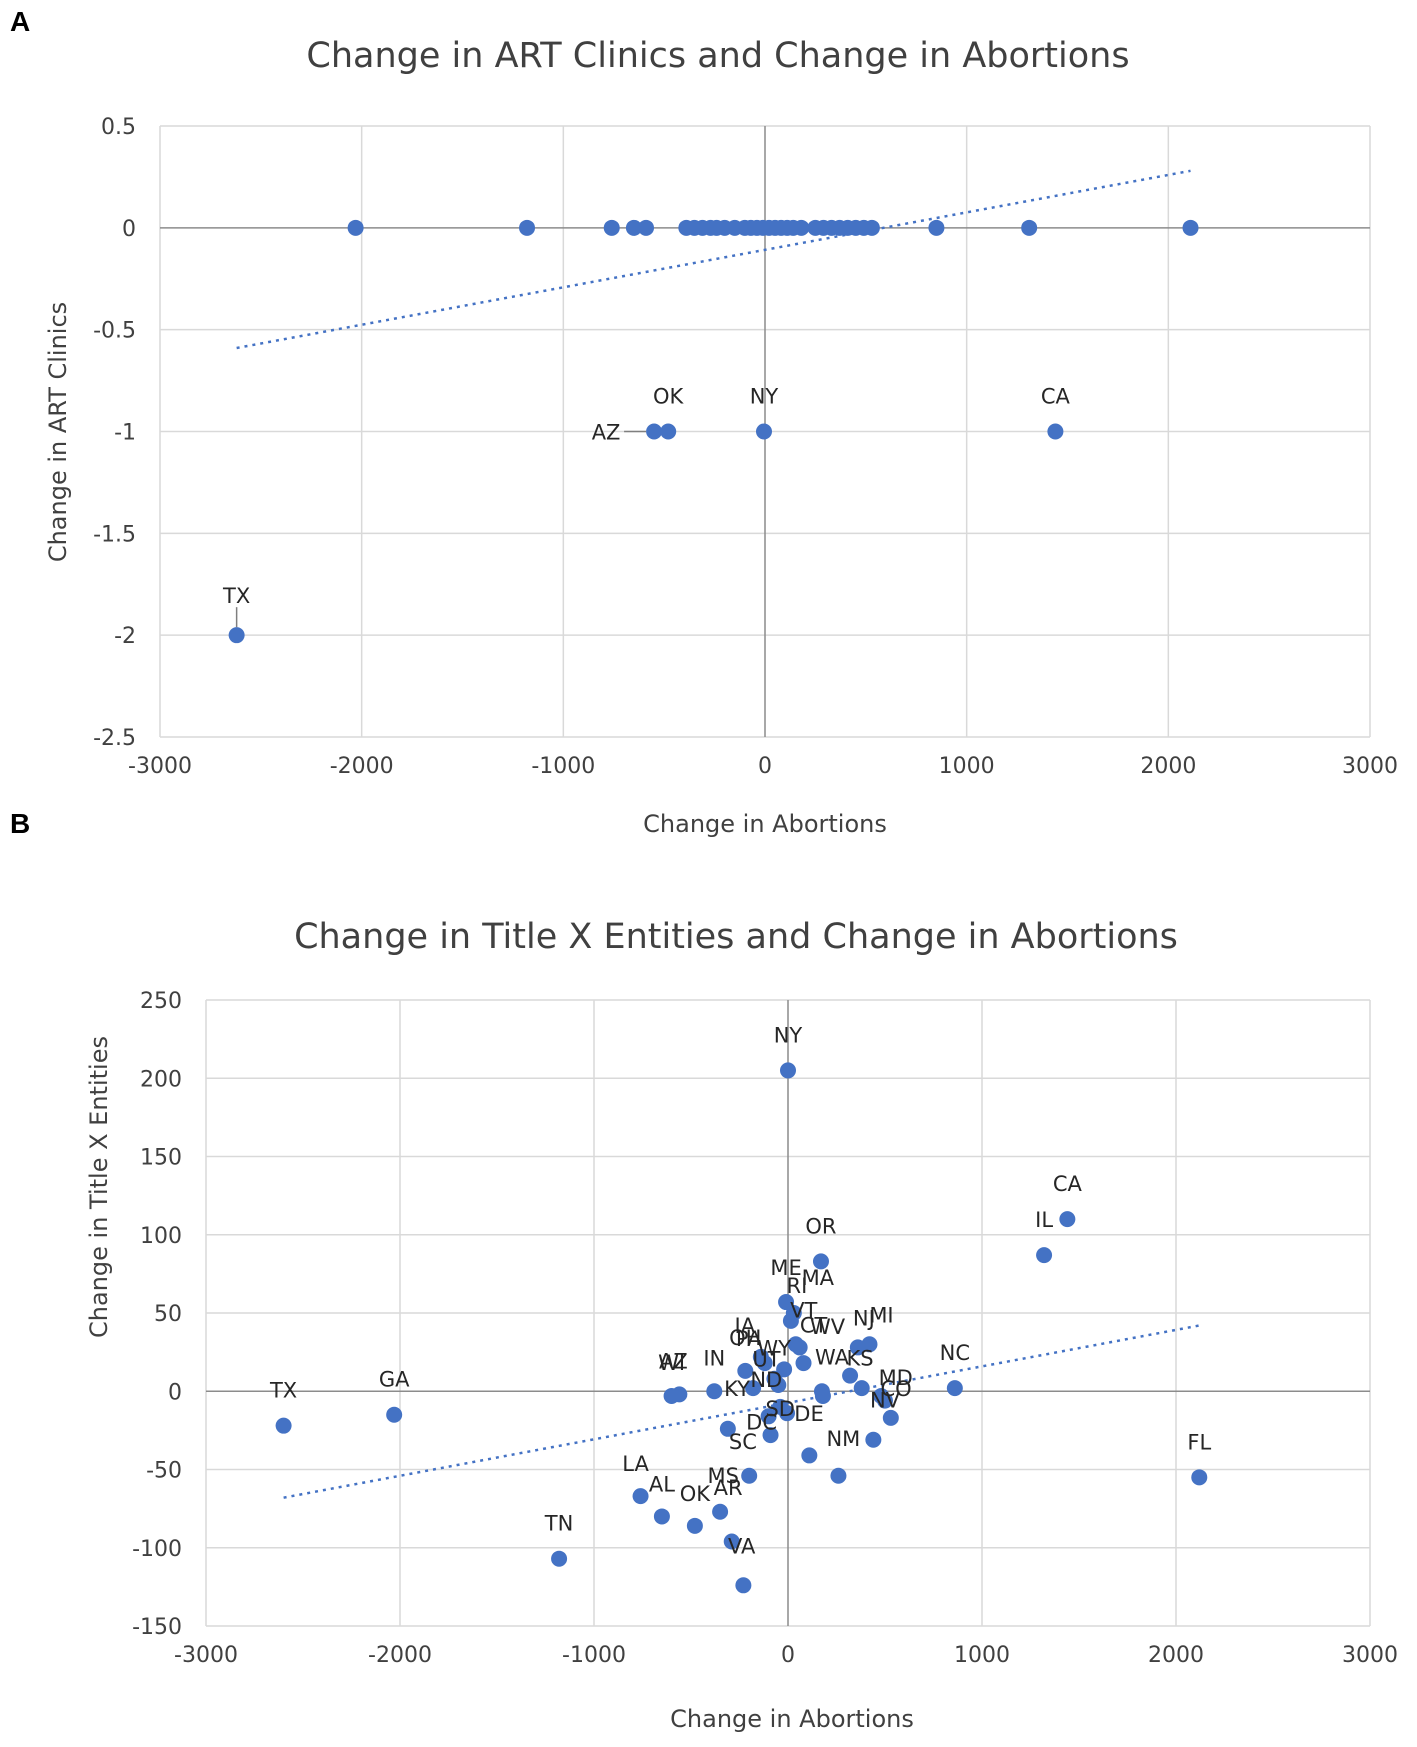 Image resolution: width=1417 pixels, height=1747 pixels. I want to click on chart-a-point-labels: TX AZ OK NY CA, so click(646, 506).